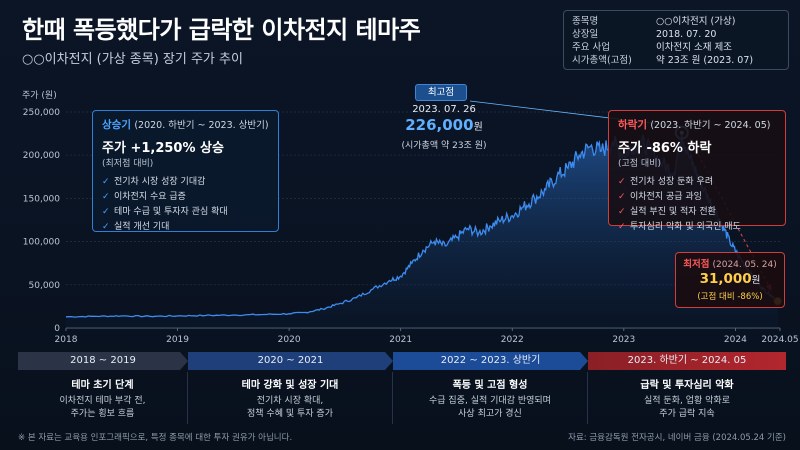  Describe the element at coordinates (705, 60) in the screenshot. I see `info-value: 약 23조 원 (2023. 07)` at that location.